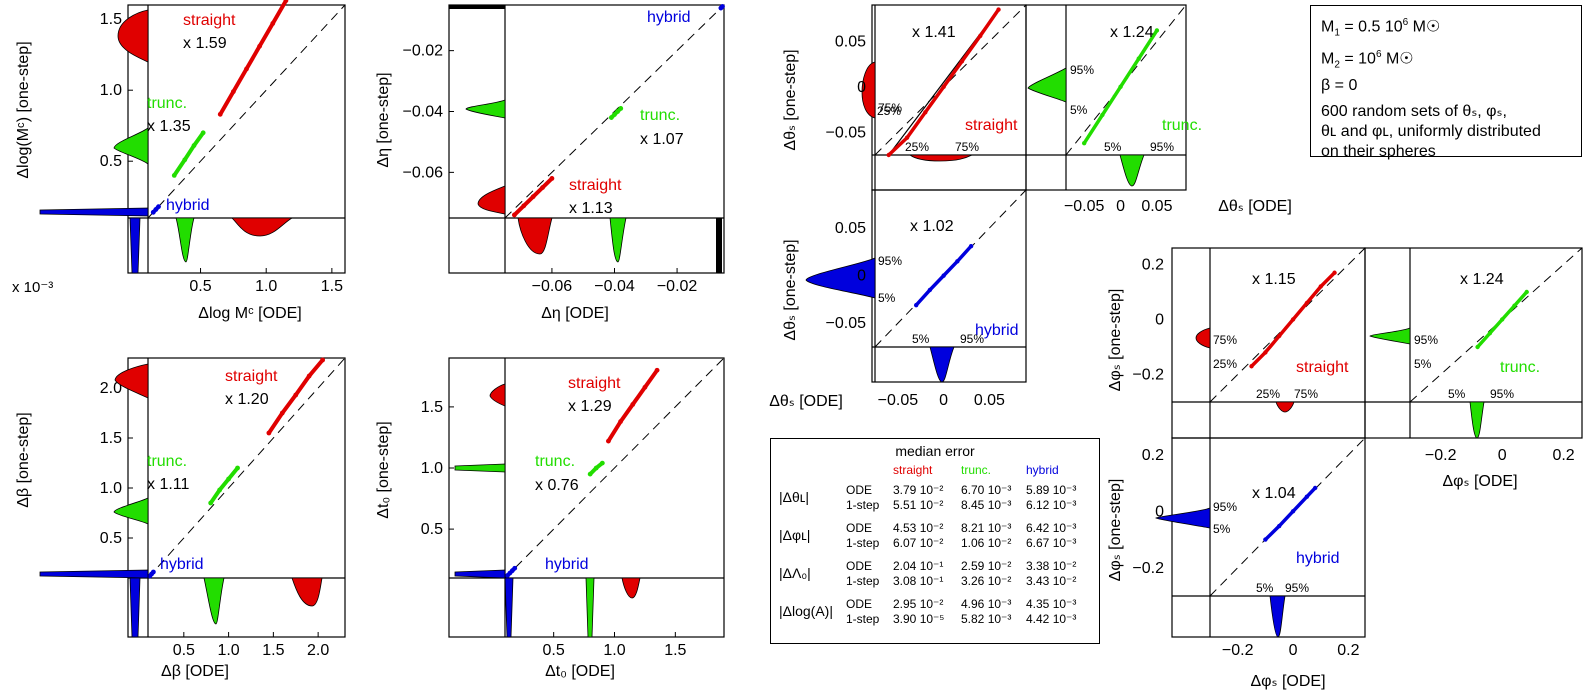 The image size is (1589, 697). What do you see at coordinates (790, 99) in the screenshot?
I see `y-axis-label-top: Δθₛ [one-step]` at bounding box center [790, 99].